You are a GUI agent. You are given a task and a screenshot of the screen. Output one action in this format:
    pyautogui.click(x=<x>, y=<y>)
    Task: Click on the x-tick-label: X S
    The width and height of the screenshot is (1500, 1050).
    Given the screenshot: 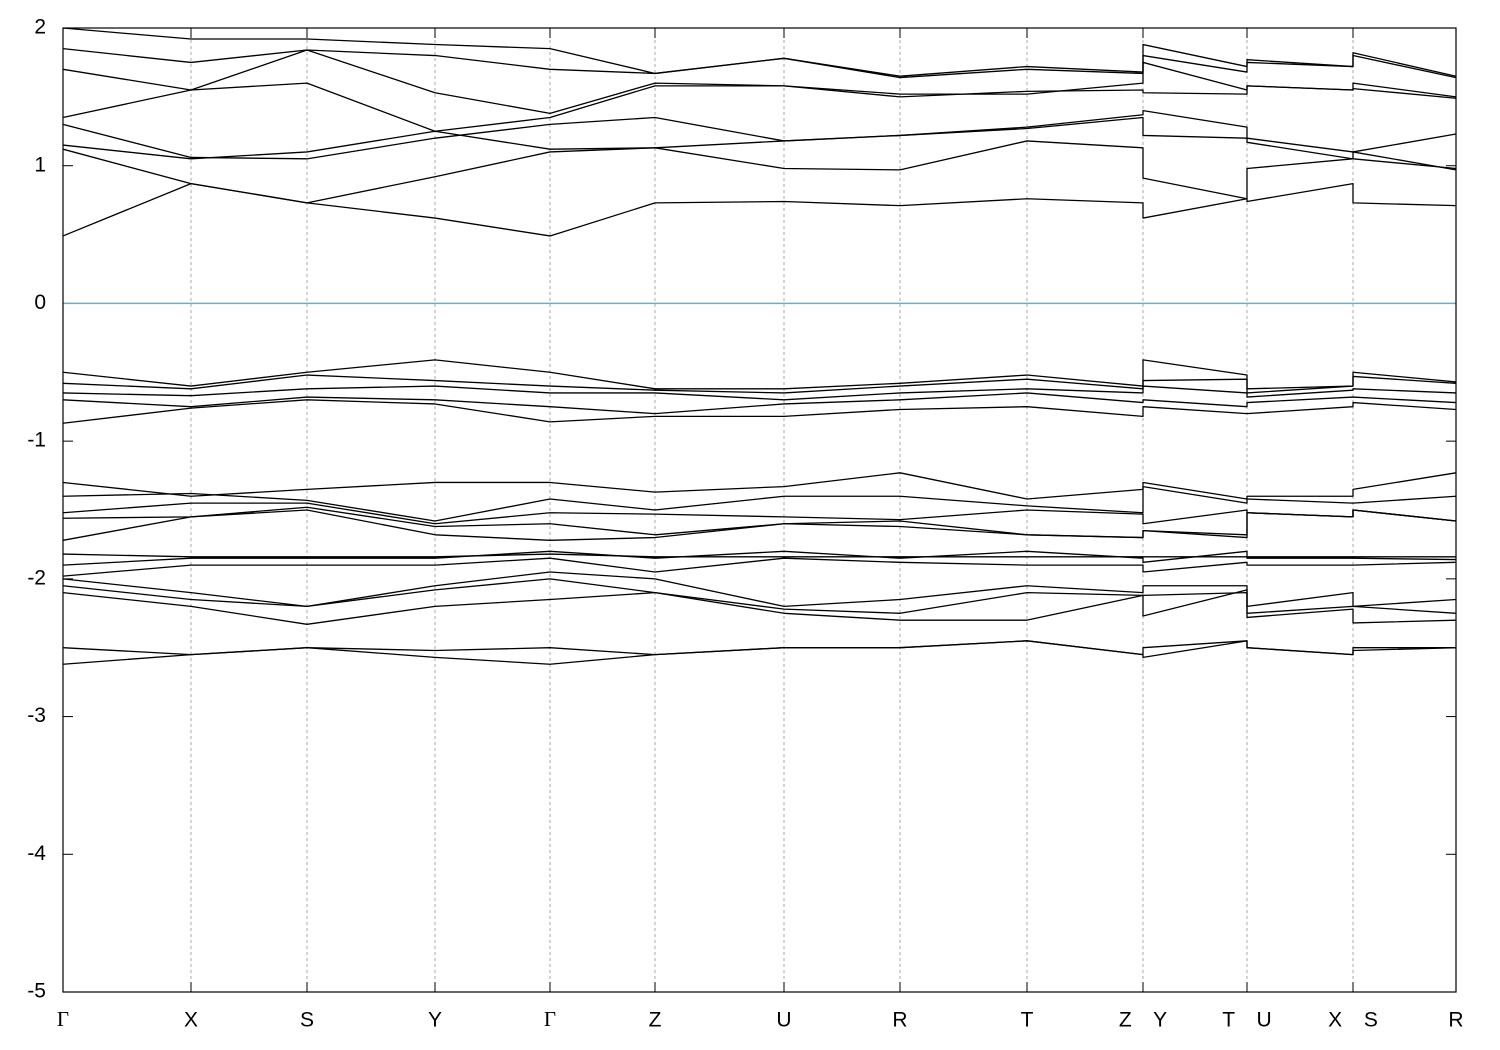 What is the action you would take?
    pyautogui.click(x=1353, y=1020)
    